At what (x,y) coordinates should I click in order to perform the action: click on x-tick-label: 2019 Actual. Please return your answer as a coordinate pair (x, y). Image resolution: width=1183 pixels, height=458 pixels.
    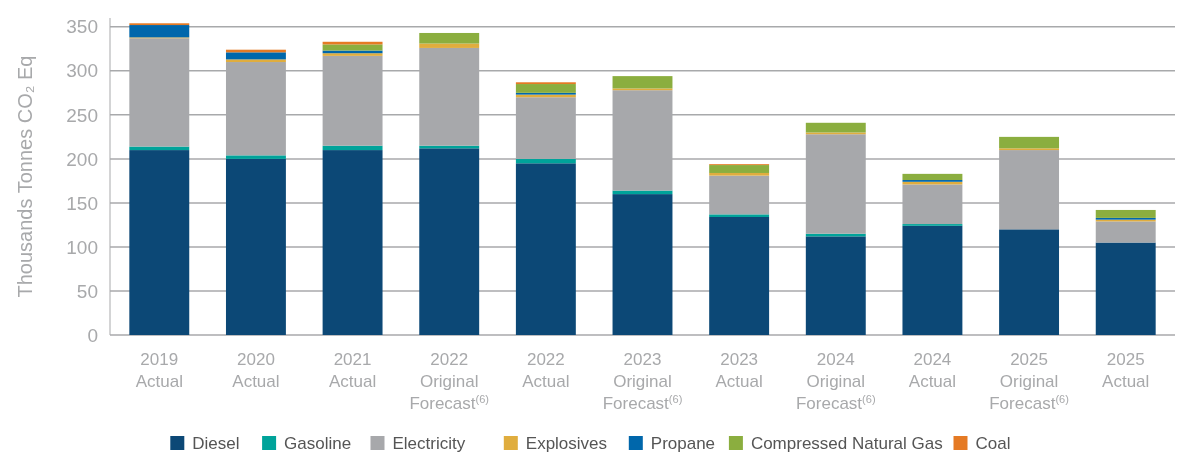
    Looking at the image, I should click on (159, 370).